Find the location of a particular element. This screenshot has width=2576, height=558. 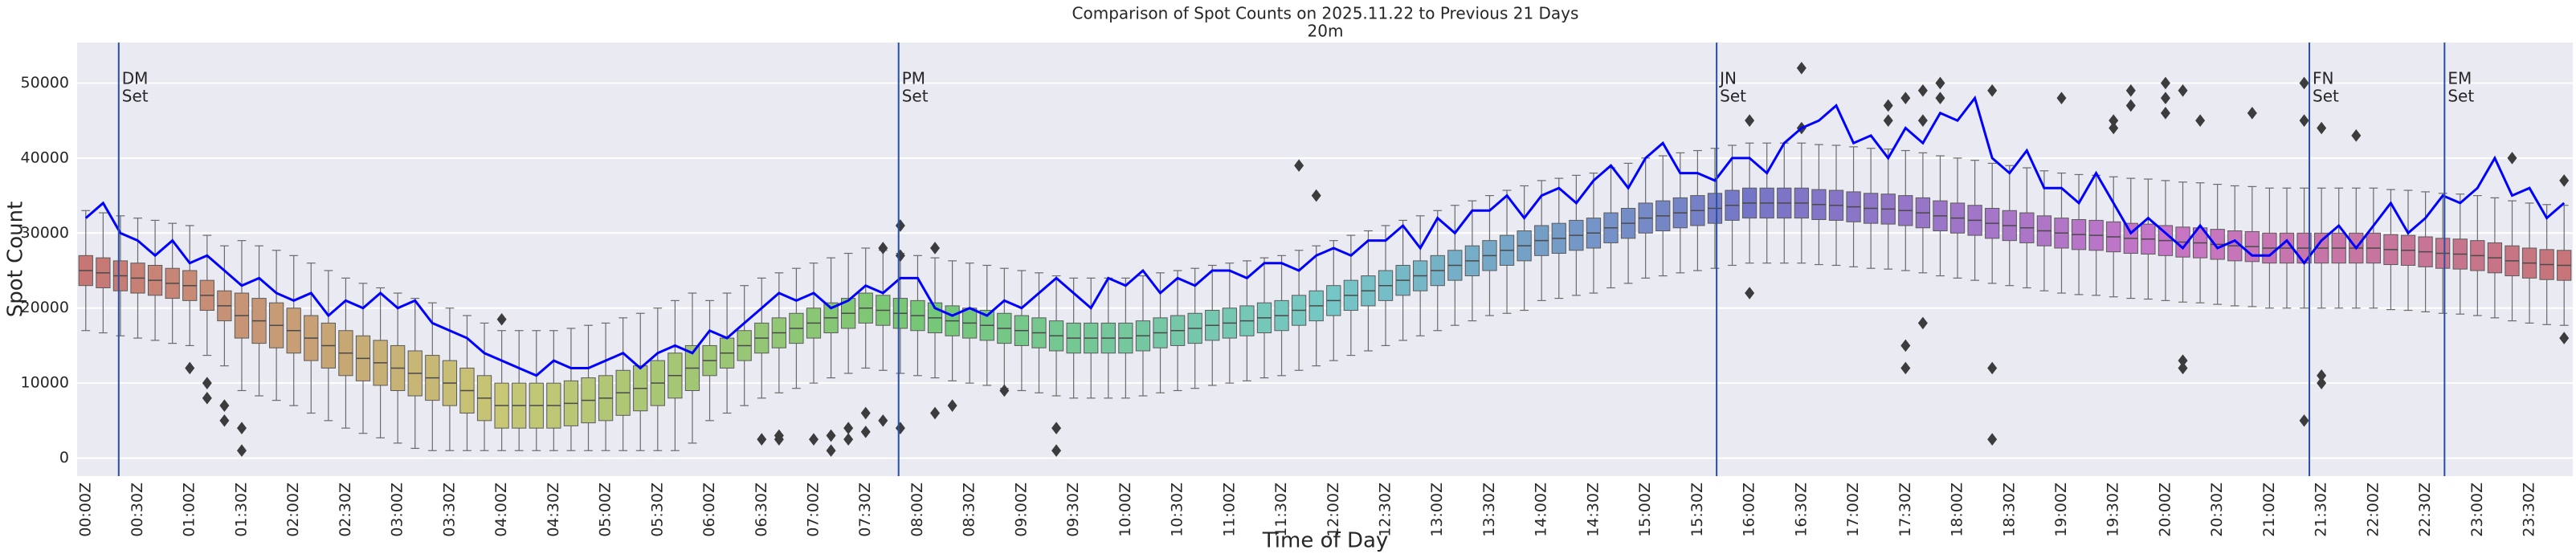

x-tick-label: 18:00Z is located at coordinates (1957, 510).